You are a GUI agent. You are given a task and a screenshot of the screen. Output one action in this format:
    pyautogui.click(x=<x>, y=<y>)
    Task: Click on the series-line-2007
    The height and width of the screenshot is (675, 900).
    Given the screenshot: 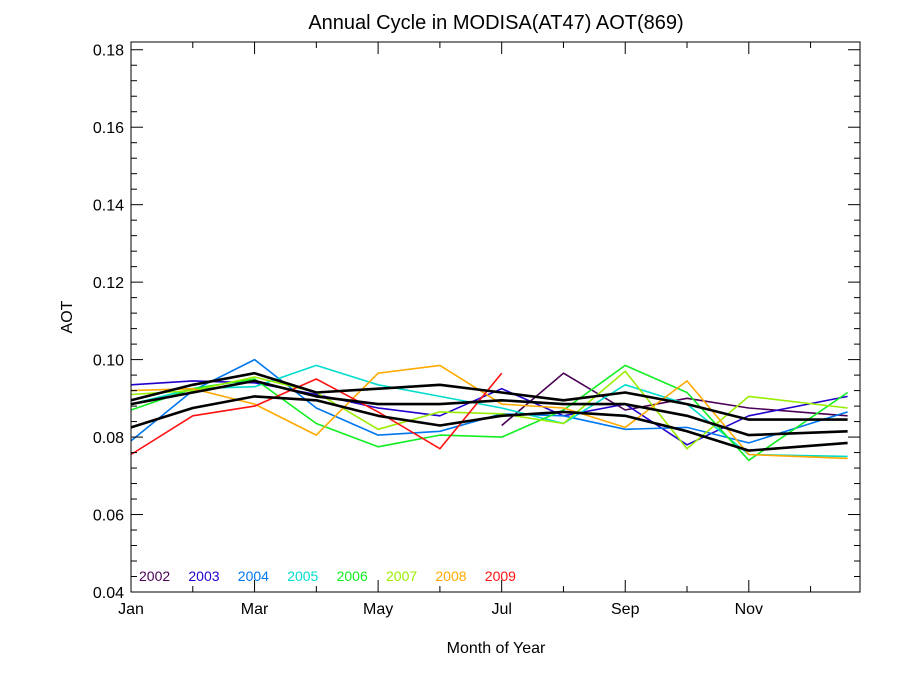 What is the action you would take?
    pyautogui.click(x=489, y=410)
    